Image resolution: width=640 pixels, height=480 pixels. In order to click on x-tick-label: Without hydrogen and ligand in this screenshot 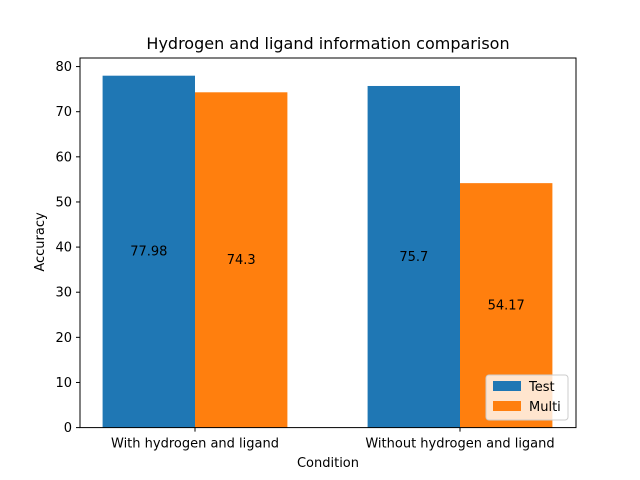, I will do `click(459, 444)`.